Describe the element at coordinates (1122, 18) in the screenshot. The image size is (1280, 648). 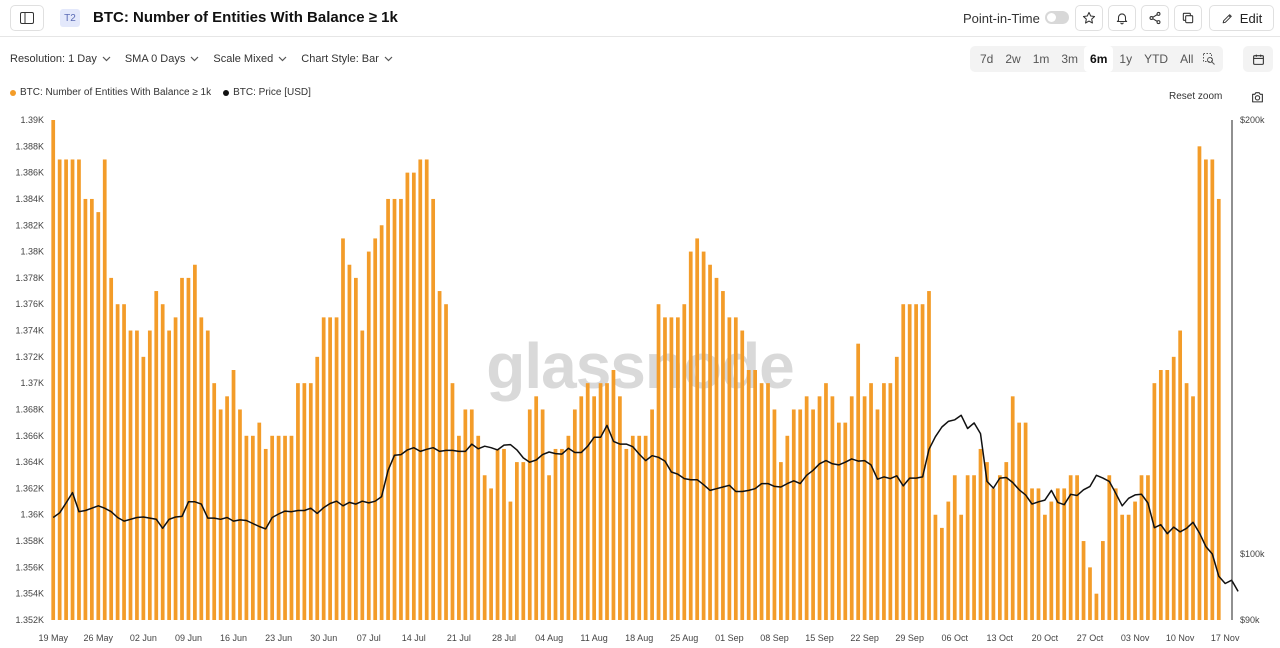
I see `alert-button` at that location.